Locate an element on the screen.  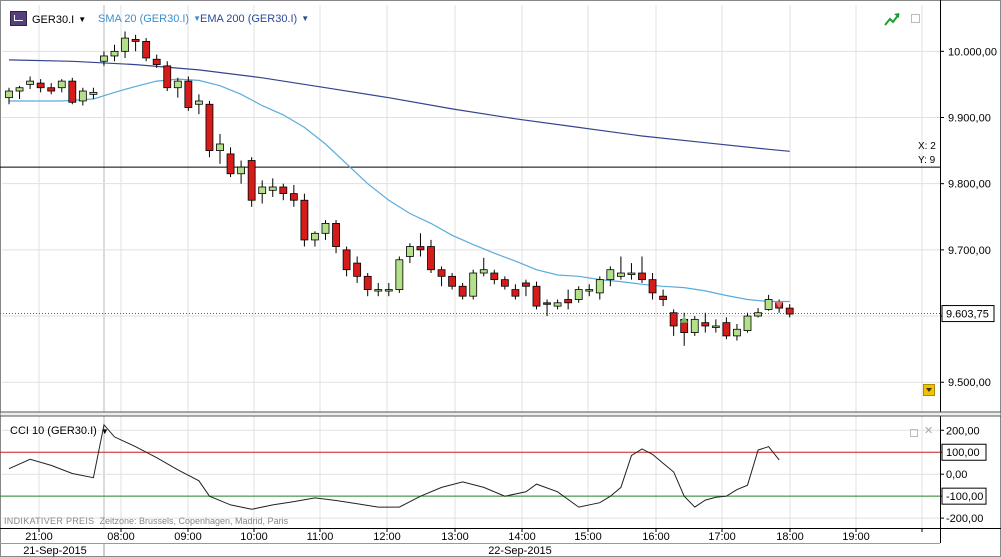
ema-dropdown-icon: ▼ is located at coordinates (305, 18).